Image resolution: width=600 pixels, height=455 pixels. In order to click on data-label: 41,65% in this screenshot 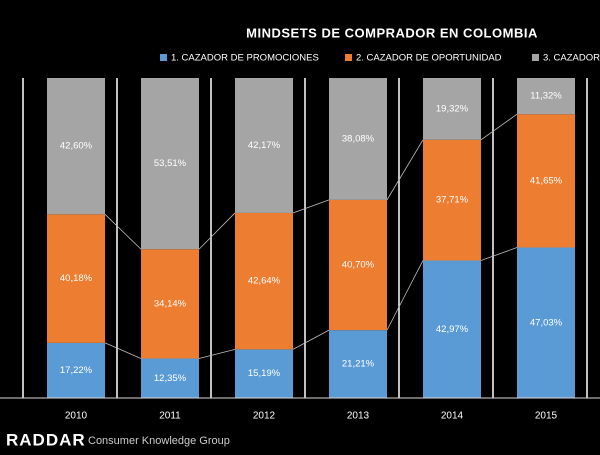, I will do `click(546, 180)`.